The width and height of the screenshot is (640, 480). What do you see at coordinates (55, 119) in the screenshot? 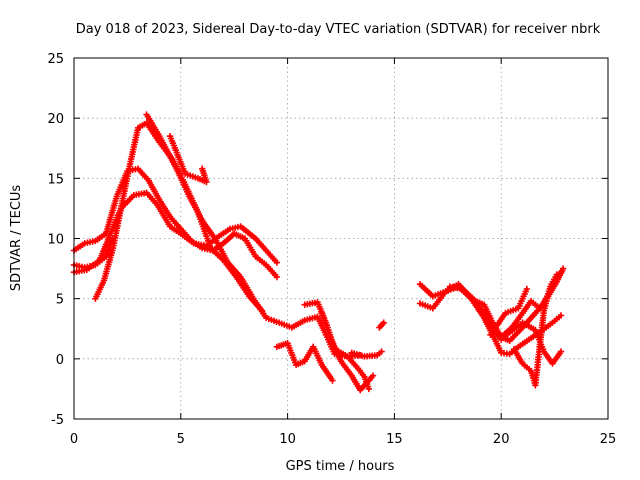
I see `y-tick-label: 20` at bounding box center [55, 119].